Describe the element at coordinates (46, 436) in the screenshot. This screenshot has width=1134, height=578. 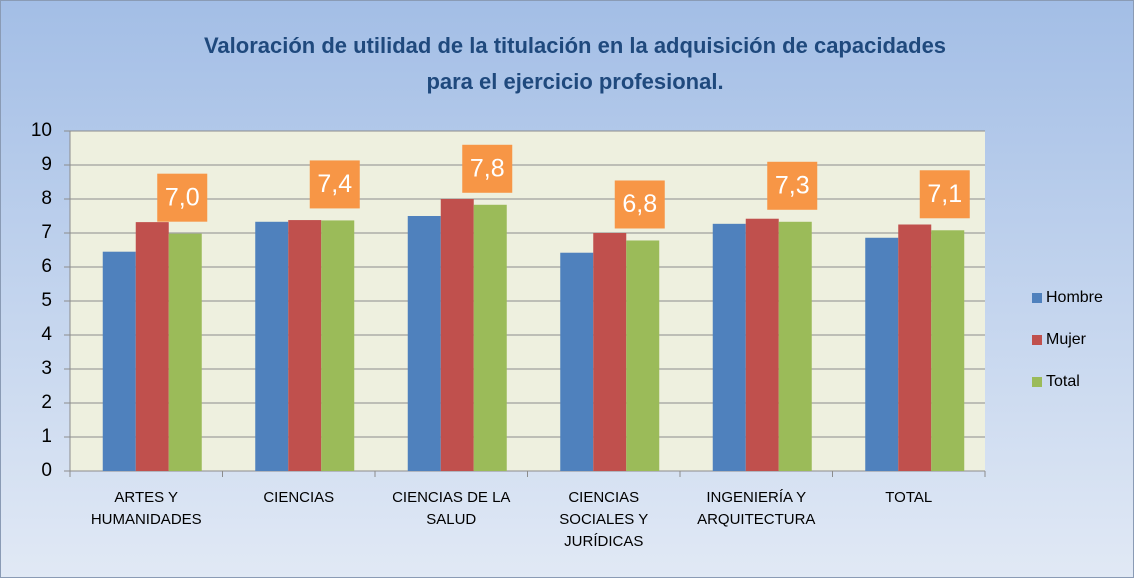
I see `y-tick-label: 1` at that location.